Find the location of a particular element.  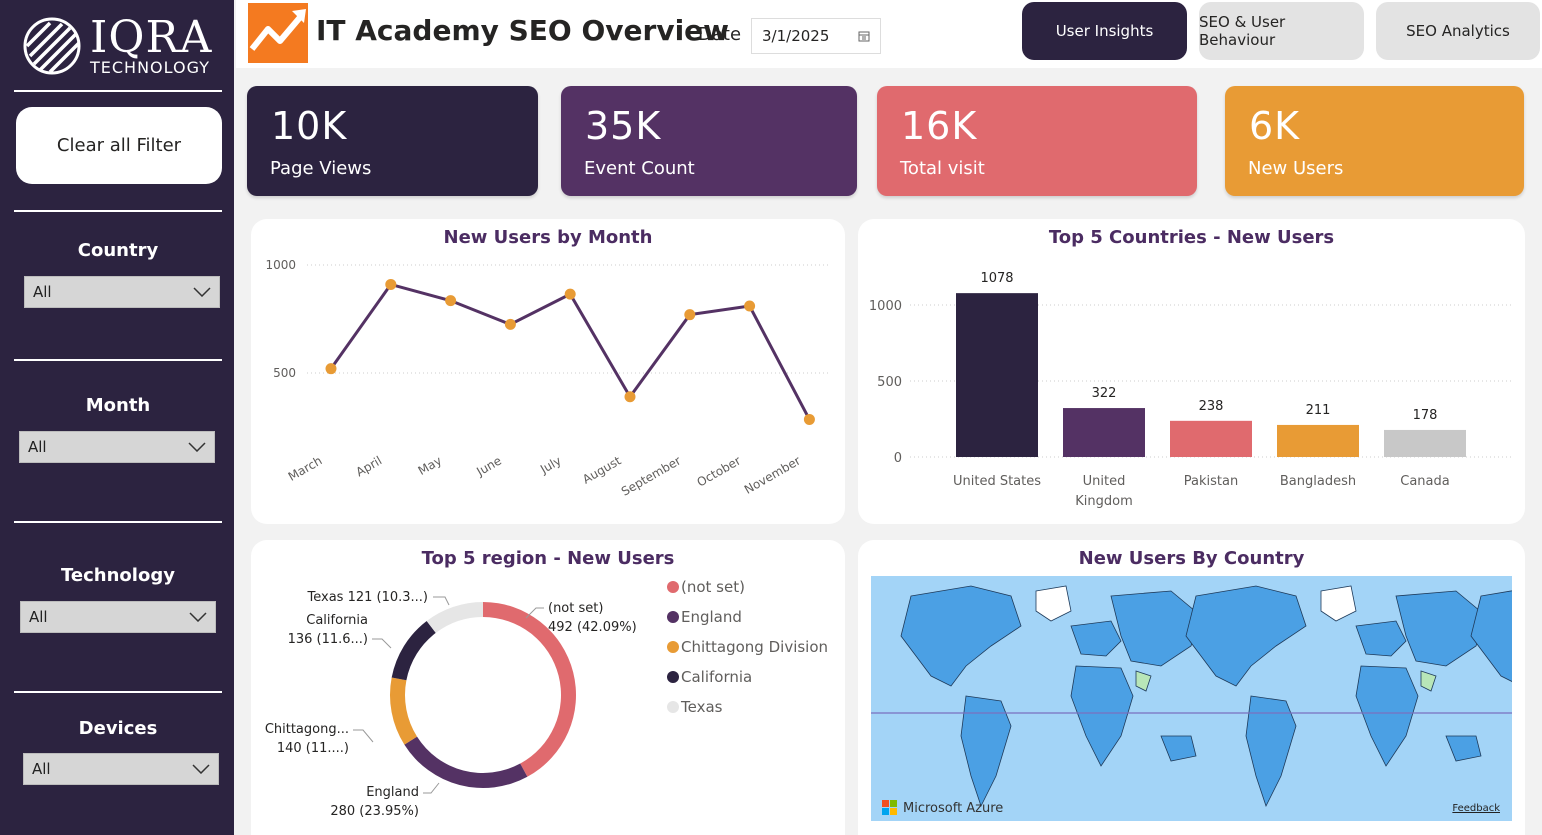

trend-chart-icon is located at coordinates (278, 33).